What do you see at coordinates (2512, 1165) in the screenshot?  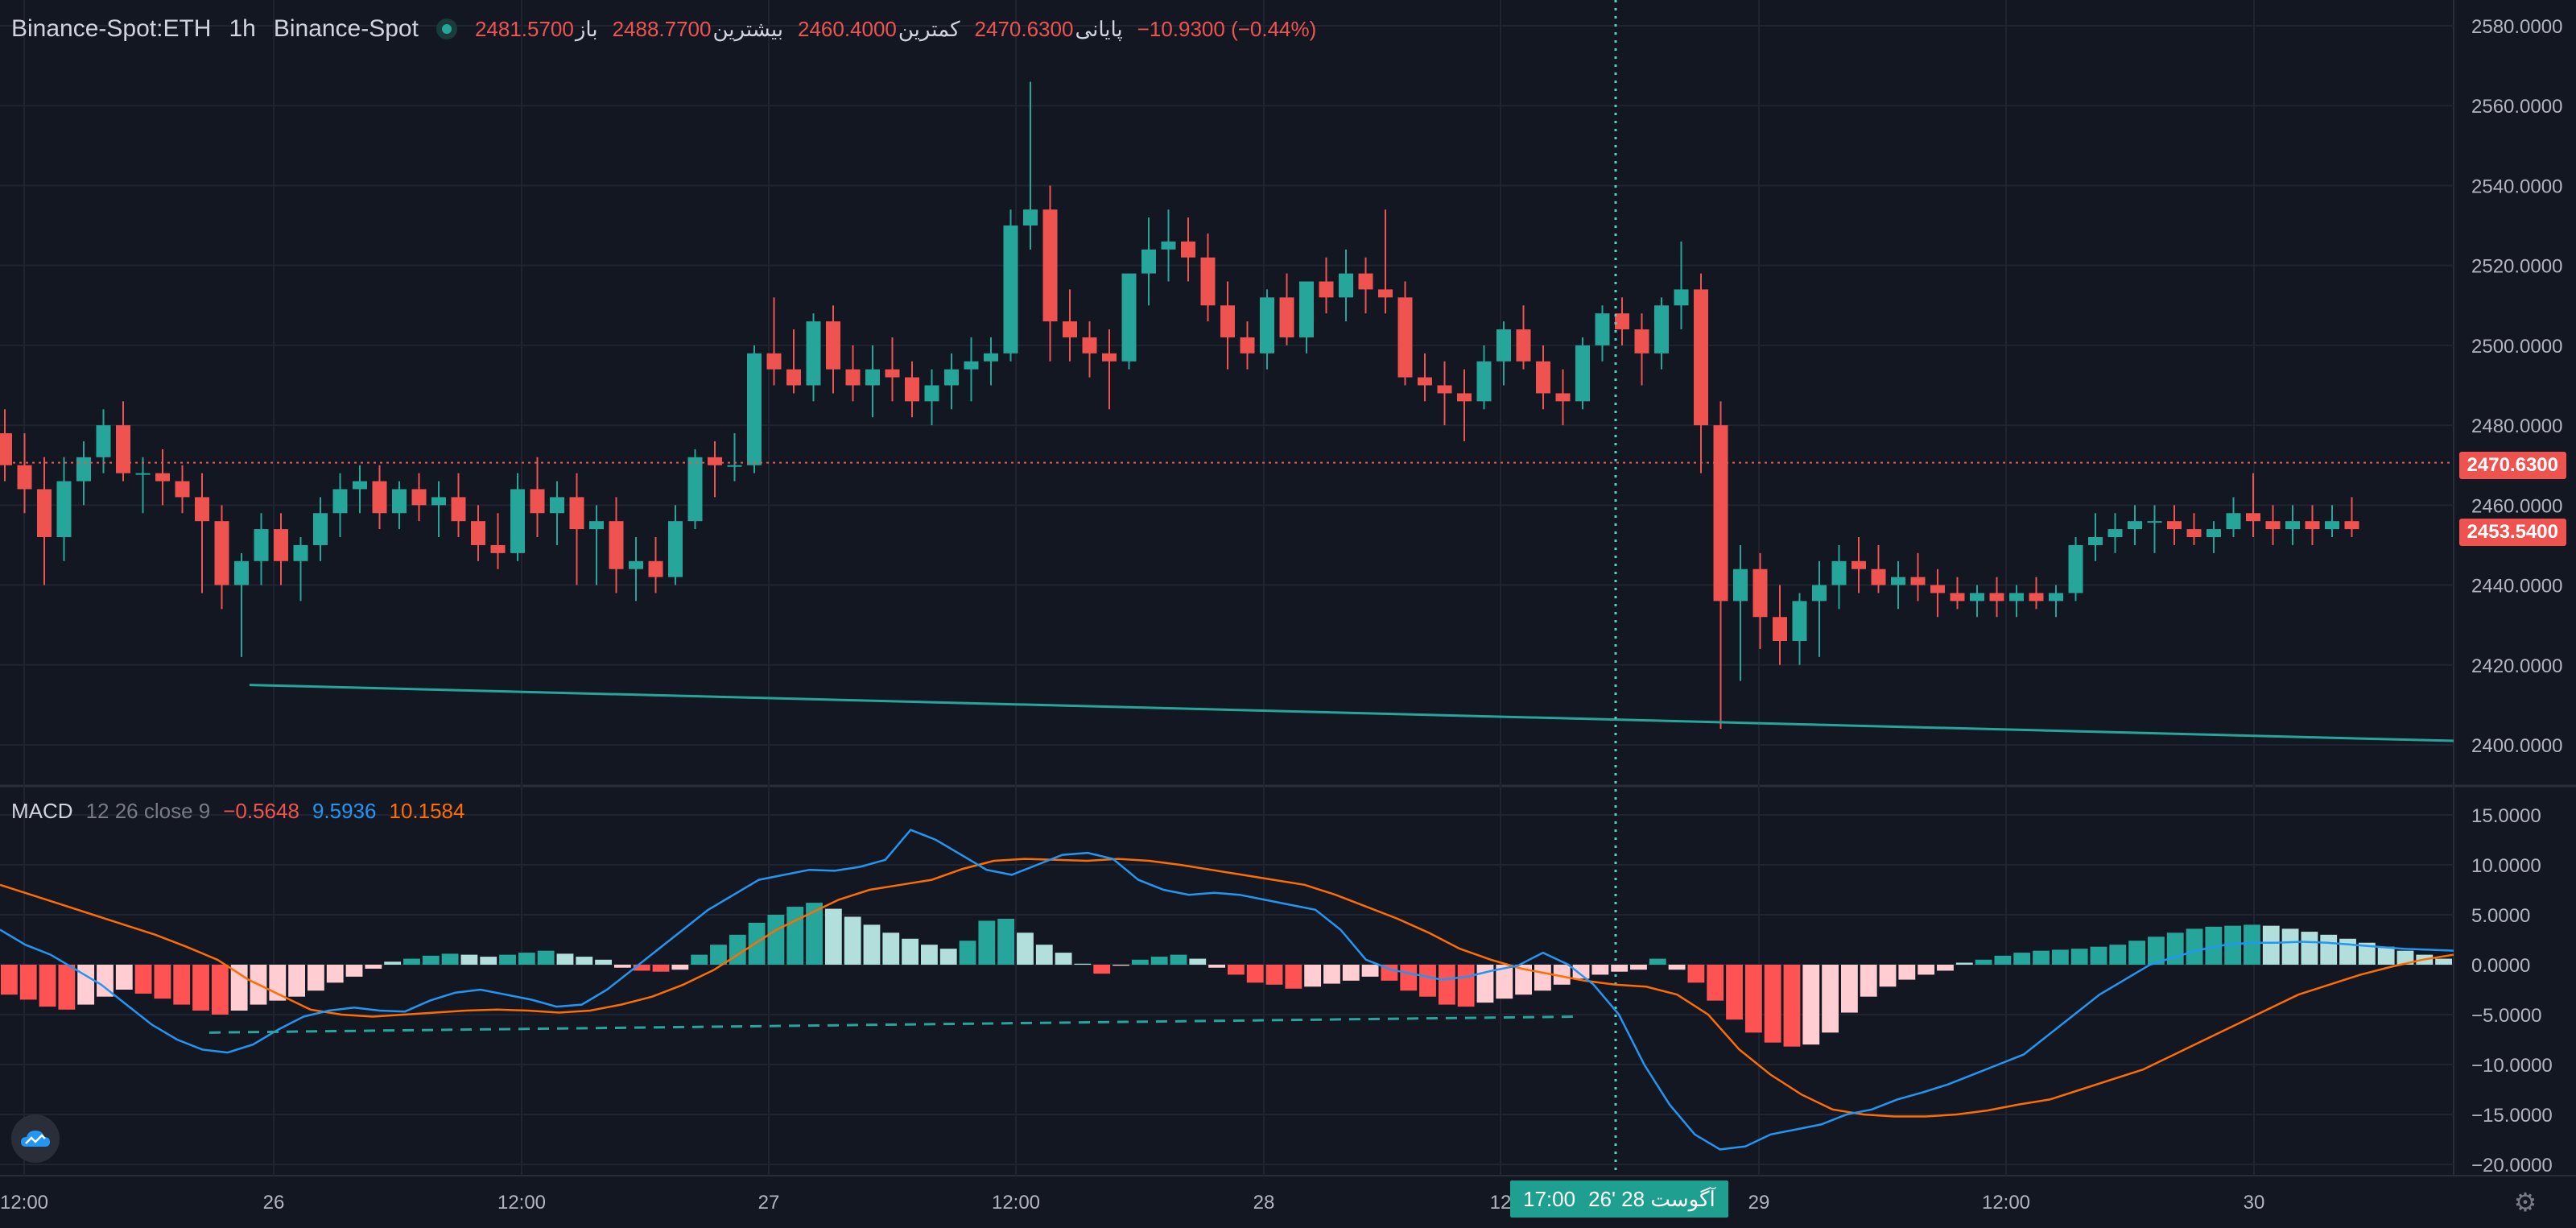 I see `macd-tick-label: −20.0000` at bounding box center [2512, 1165].